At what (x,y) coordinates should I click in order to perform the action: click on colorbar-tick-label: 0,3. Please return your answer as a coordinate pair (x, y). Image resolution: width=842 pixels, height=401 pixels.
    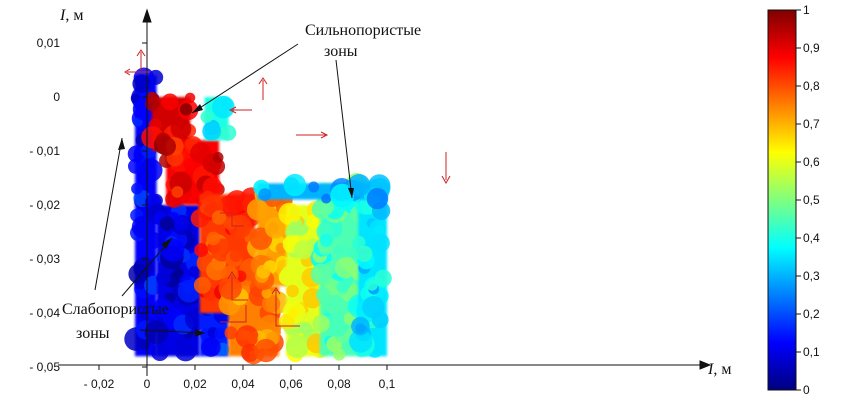
    Looking at the image, I should click on (811, 276).